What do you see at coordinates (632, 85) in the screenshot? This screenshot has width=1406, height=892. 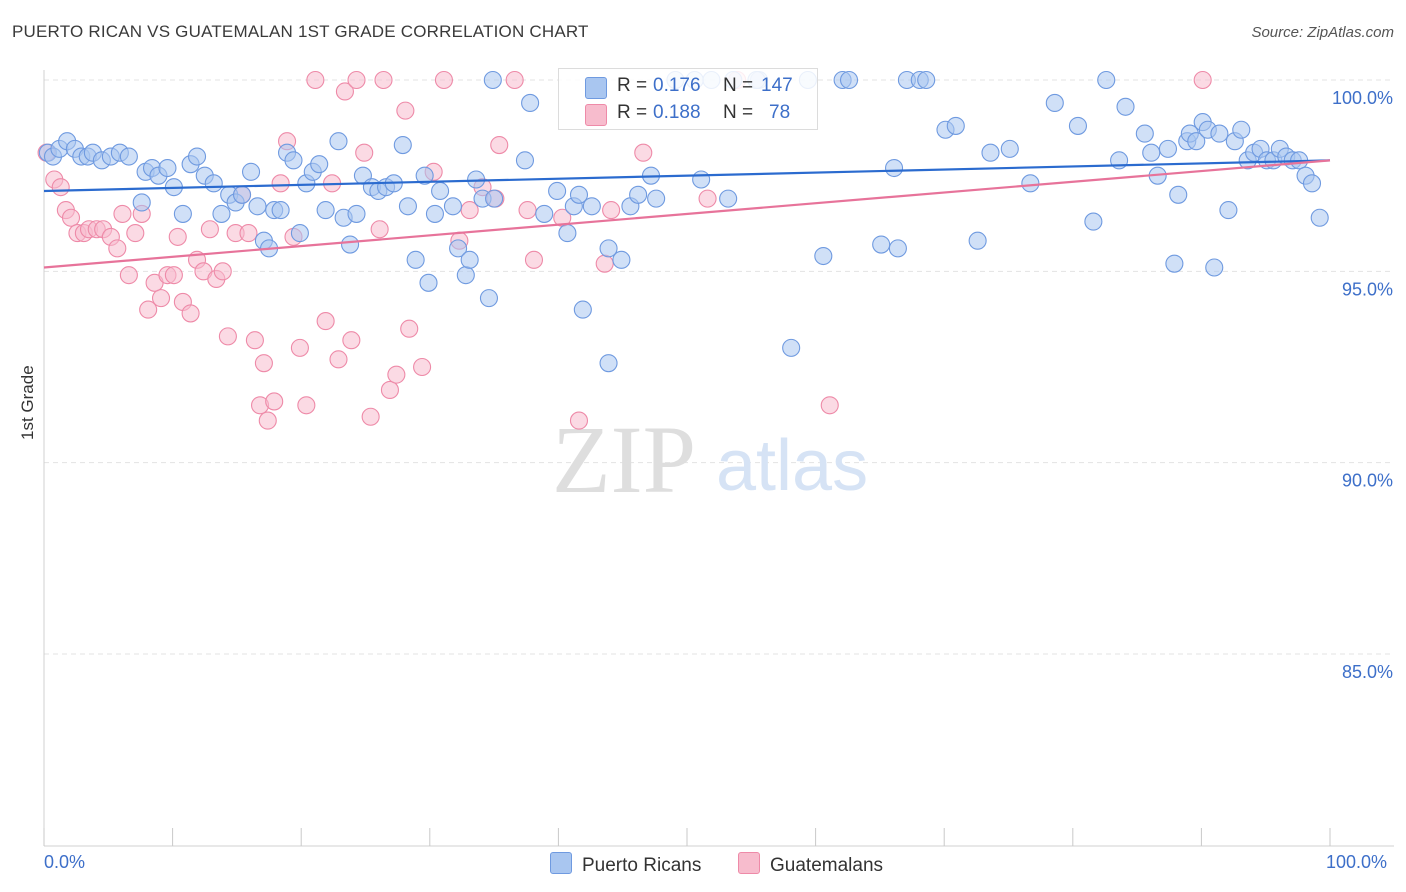 I see `legend-r-label: R =` at bounding box center [632, 85].